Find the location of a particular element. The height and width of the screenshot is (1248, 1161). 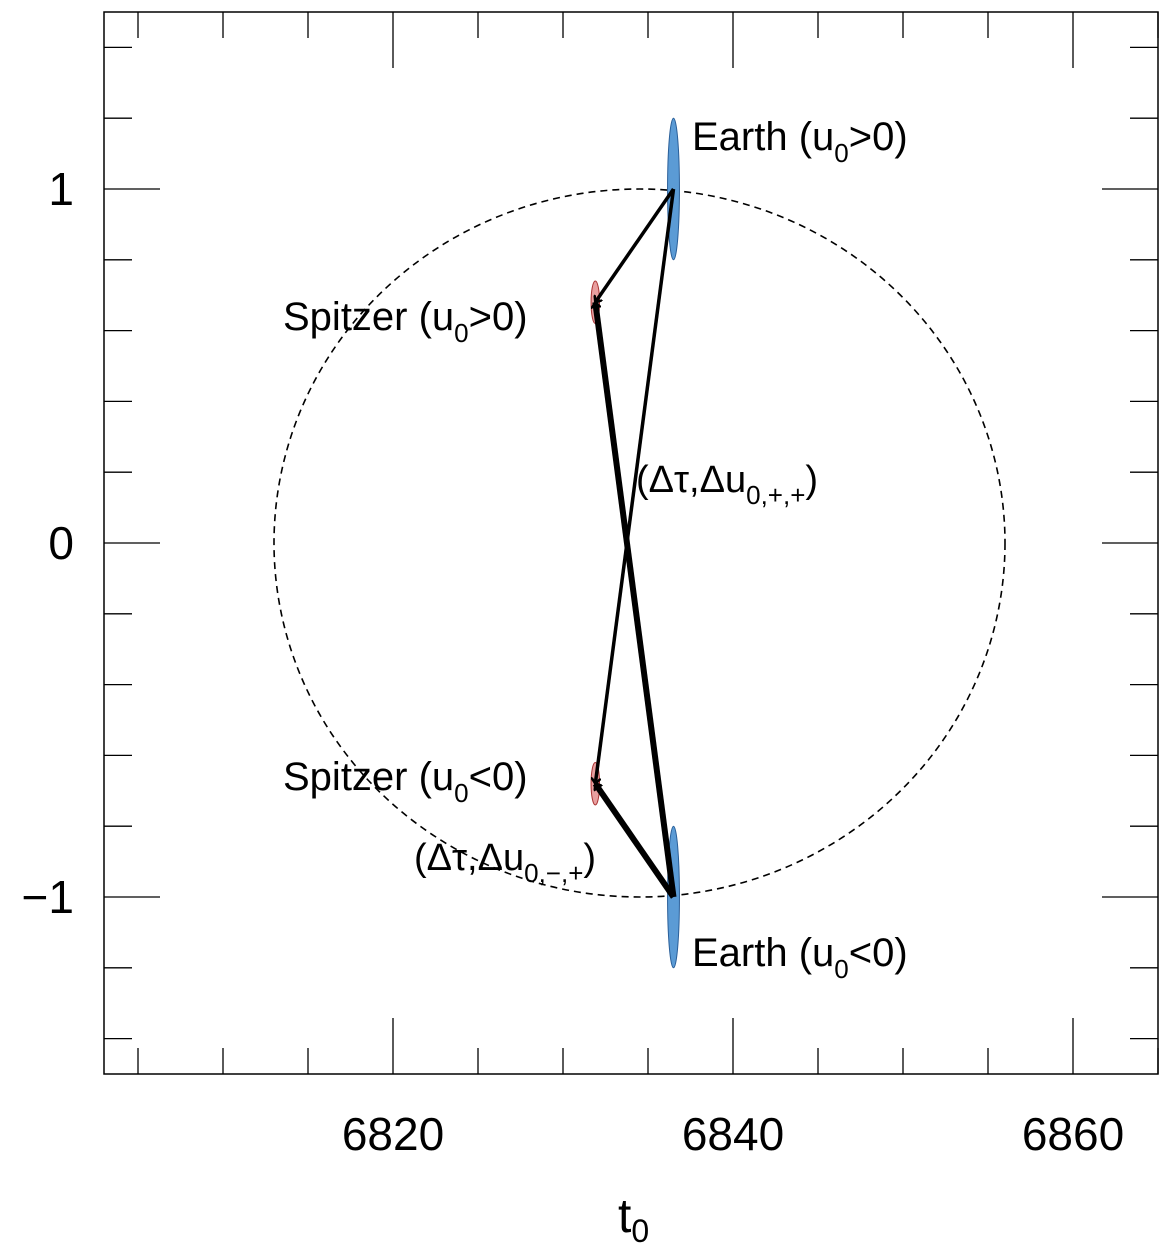

arrow-earth_neg-to-spitzer_neg is located at coordinates (634, 840).